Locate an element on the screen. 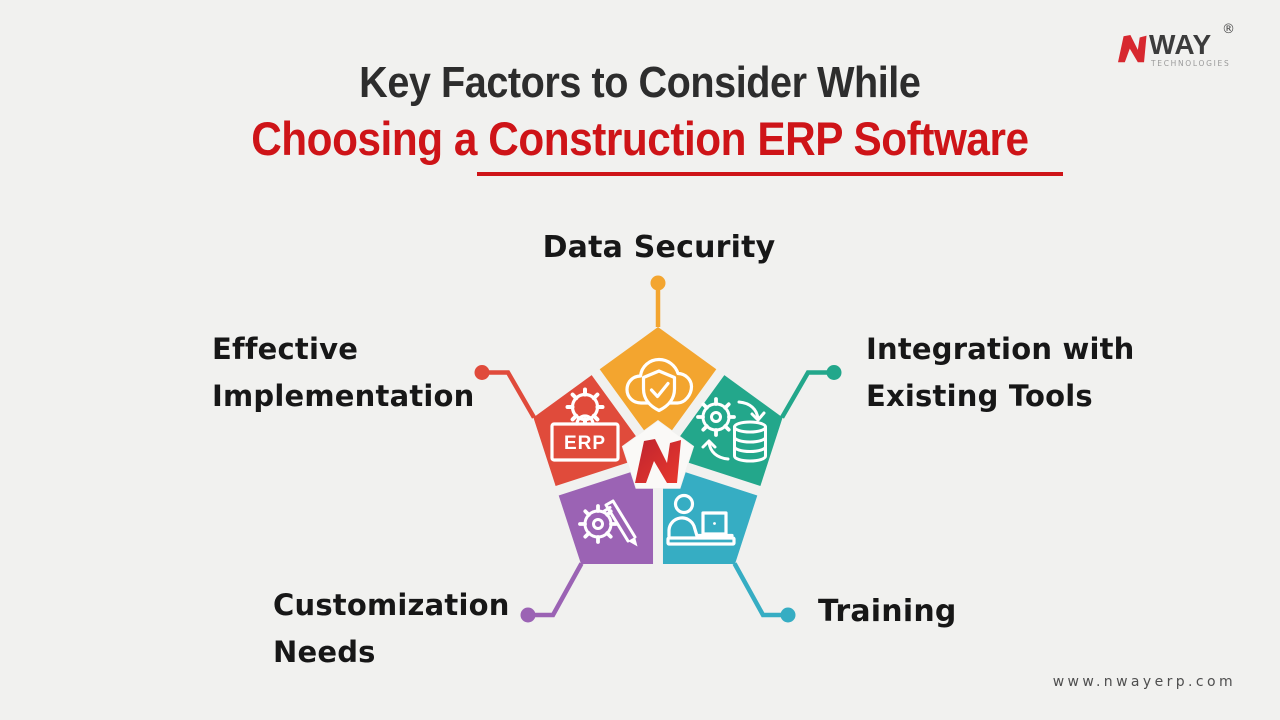  connector-training is located at coordinates (760, 590).